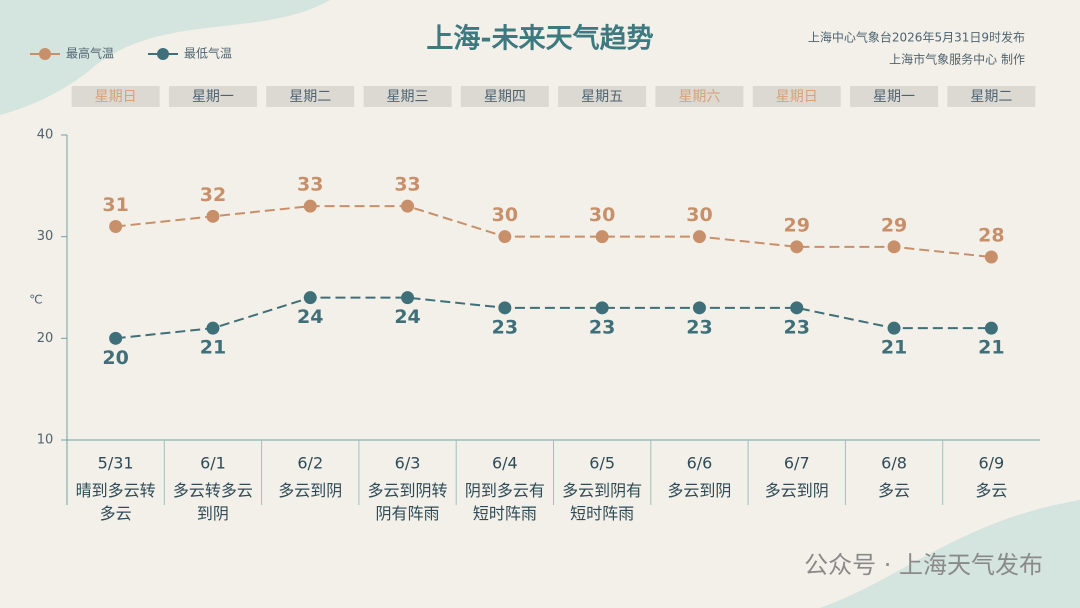 This screenshot has width=1080, height=608. Describe the element at coordinates (45, 338) in the screenshot. I see `y-tick-label: 20` at that location.